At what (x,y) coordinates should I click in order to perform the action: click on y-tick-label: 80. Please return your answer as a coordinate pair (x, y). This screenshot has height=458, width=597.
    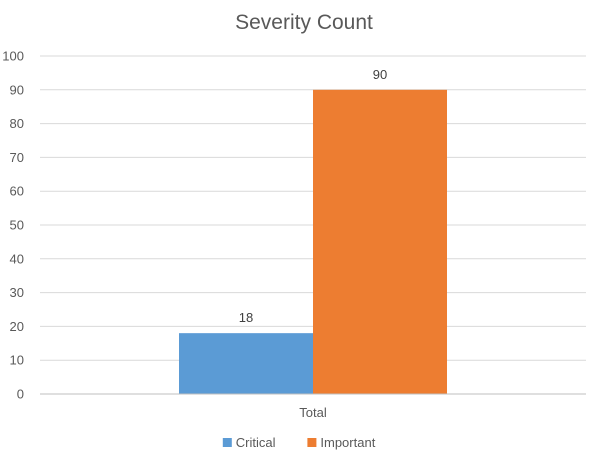
    Looking at the image, I should click on (17, 123).